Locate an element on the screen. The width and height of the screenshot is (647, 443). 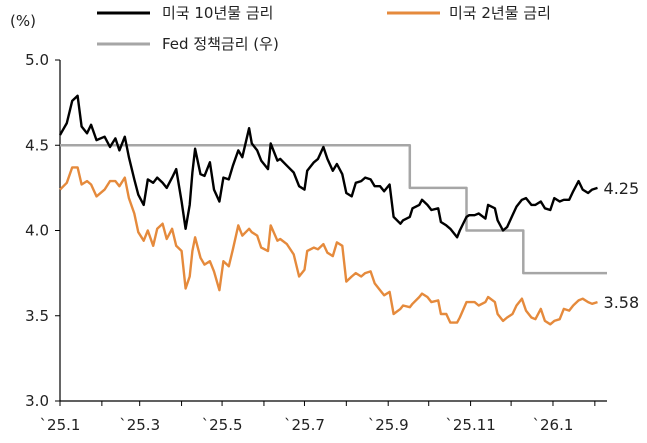
legend-label-2: Fed 정책금리 (우) is located at coordinates (220, 44).